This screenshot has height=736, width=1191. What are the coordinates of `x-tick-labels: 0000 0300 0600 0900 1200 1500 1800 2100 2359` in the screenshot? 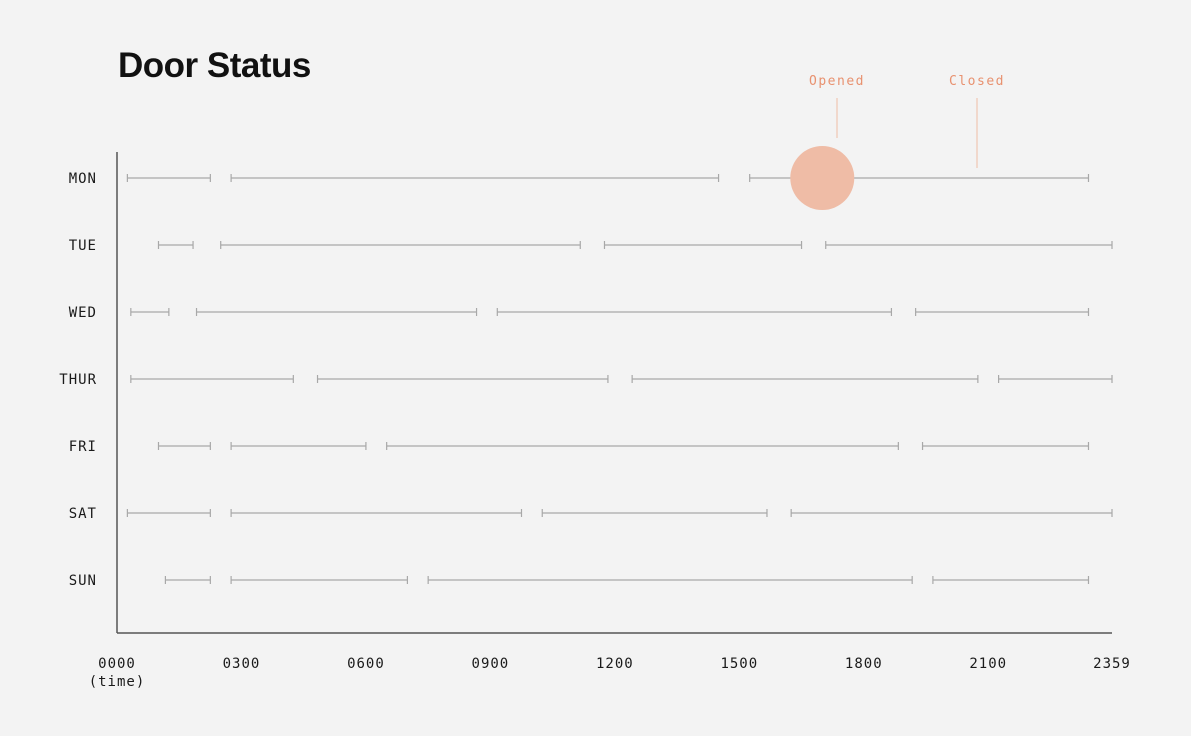 It's located at (614, 664).